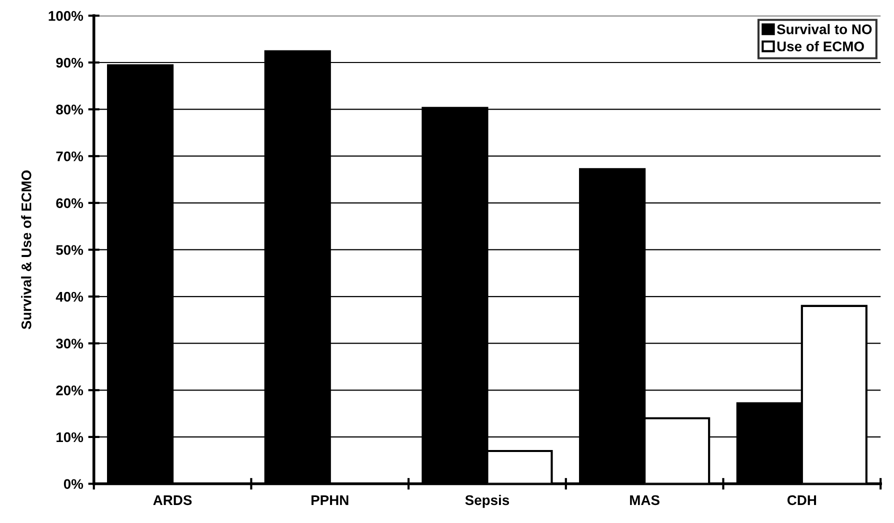  What do you see at coordinates (172, 500) in the screenshot?
I see `x-tick-label: ARDS` at bounding box center [172, 500].